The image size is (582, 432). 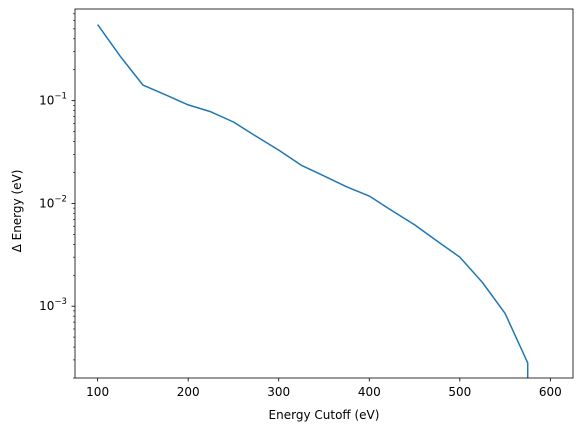 What do you see at coordinates (324, 388) in the screenshot?
I see `x-axis: 100 200 300 400 500 600` at bounding box center [324, 388].